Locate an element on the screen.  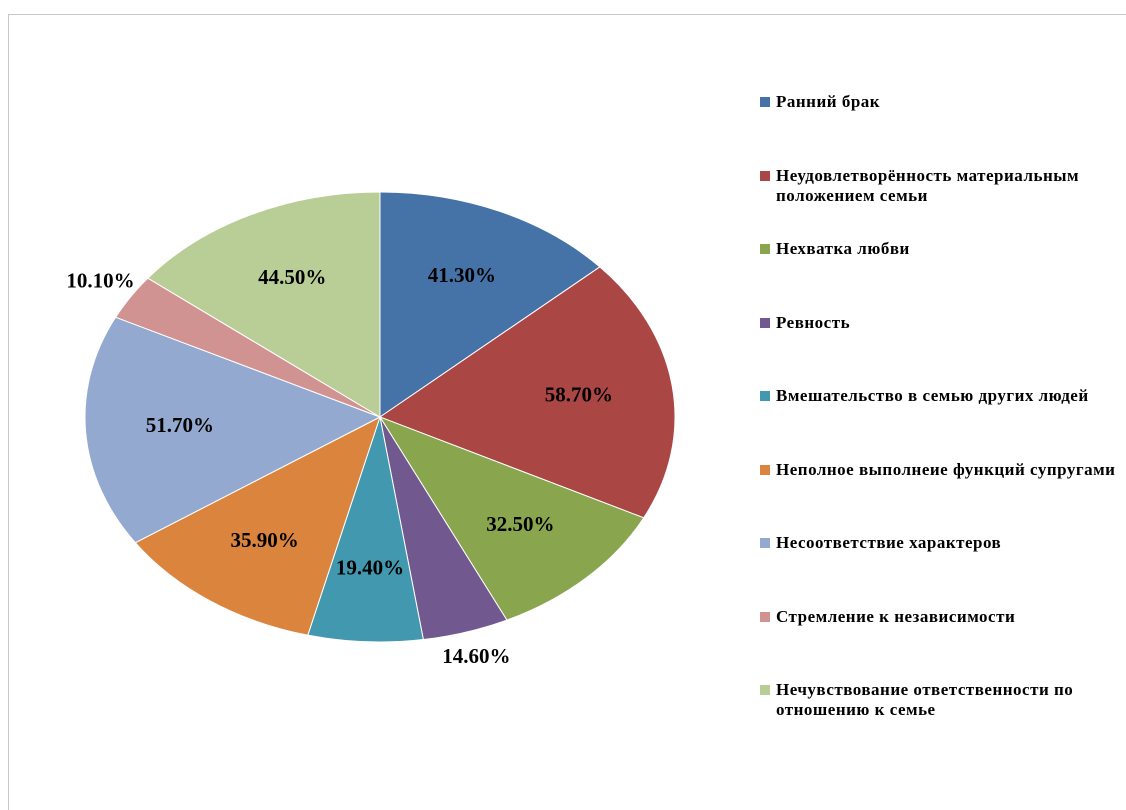
legend-label: Неполное выполнеие функций супругами is located at coordinates (946, 469).